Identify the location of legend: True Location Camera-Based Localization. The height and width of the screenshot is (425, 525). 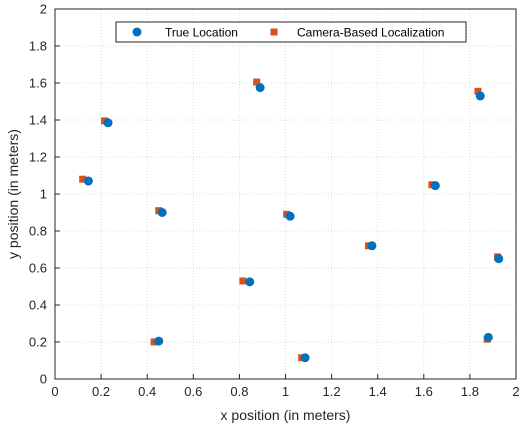
(291, 32).